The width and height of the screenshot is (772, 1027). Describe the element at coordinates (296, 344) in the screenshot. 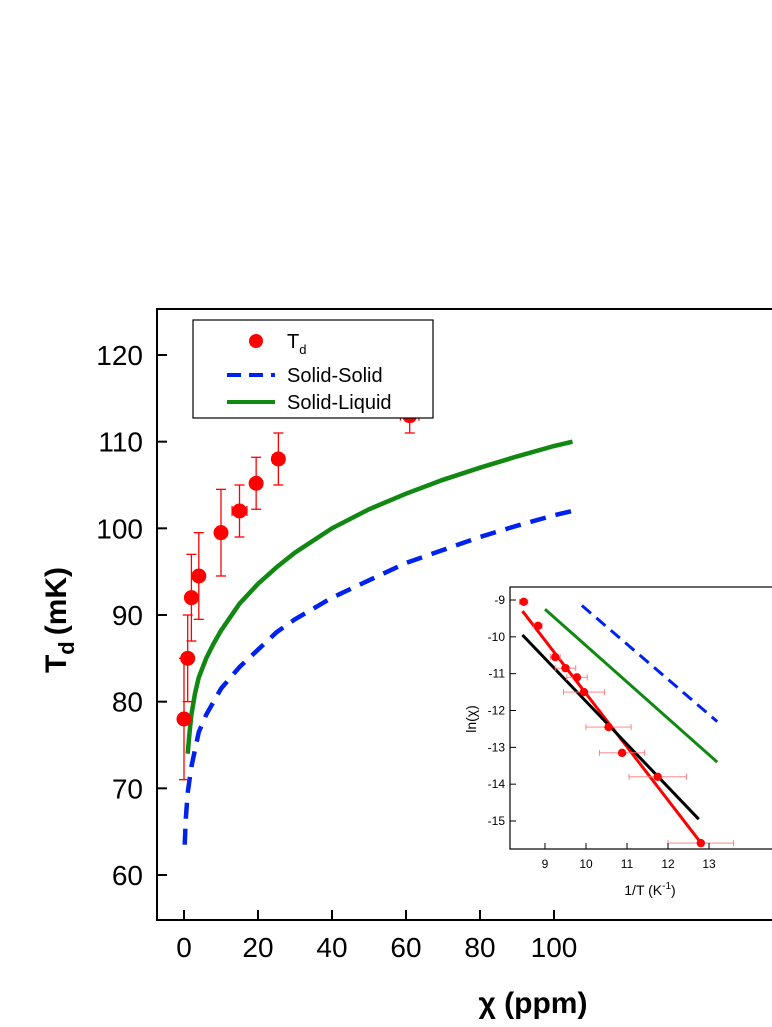

I see `legend-label-td: Td` at that location.